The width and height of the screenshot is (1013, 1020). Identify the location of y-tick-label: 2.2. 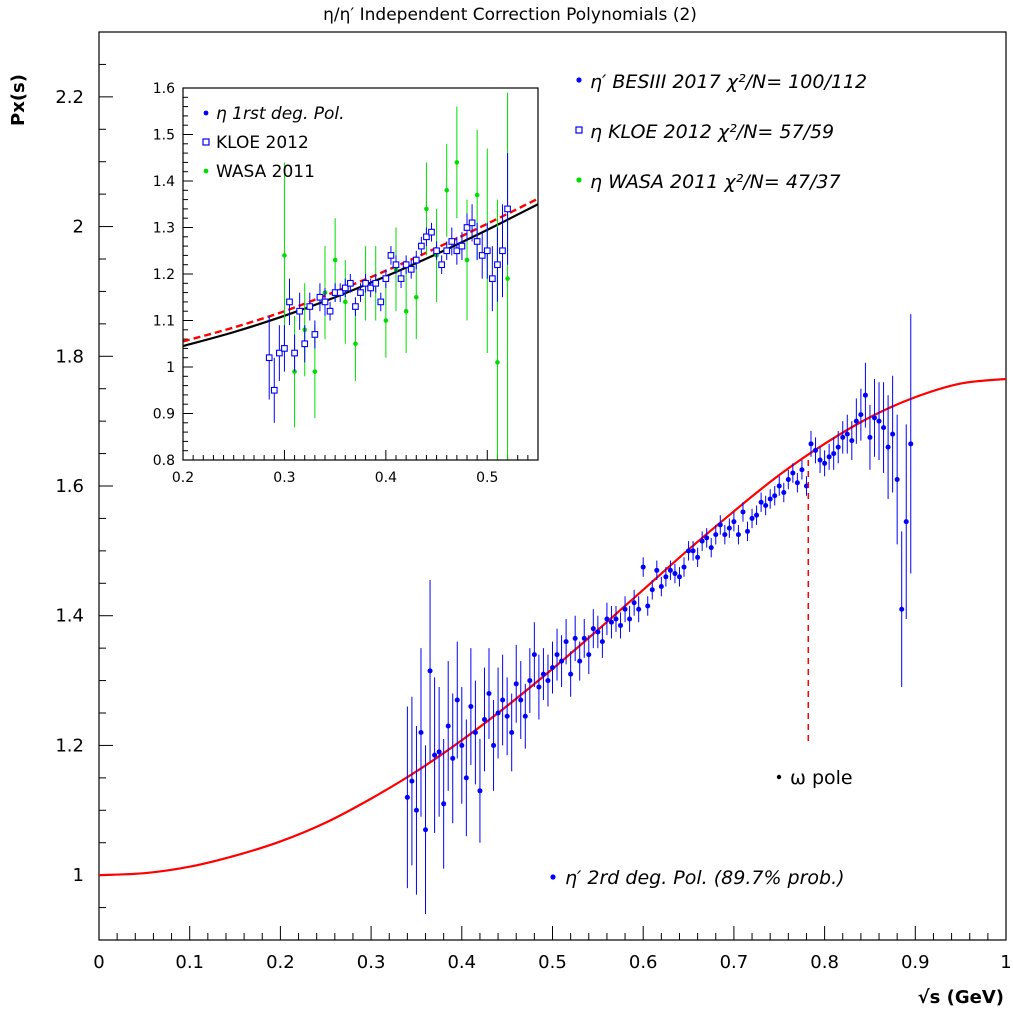
(69, 97).